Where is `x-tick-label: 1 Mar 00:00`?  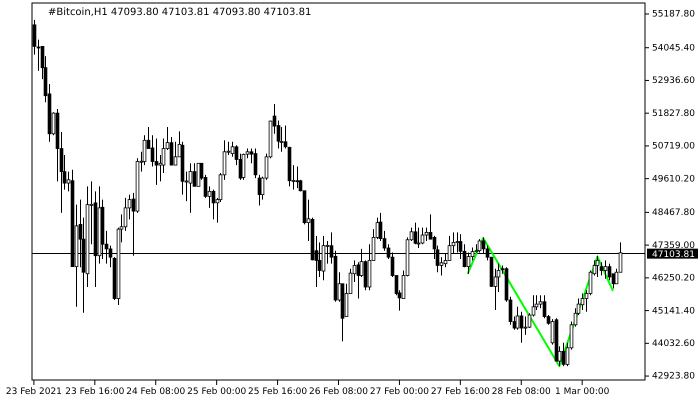 x-tick-label: 1 Mar 00:00 is located at coordinates (582, 392).